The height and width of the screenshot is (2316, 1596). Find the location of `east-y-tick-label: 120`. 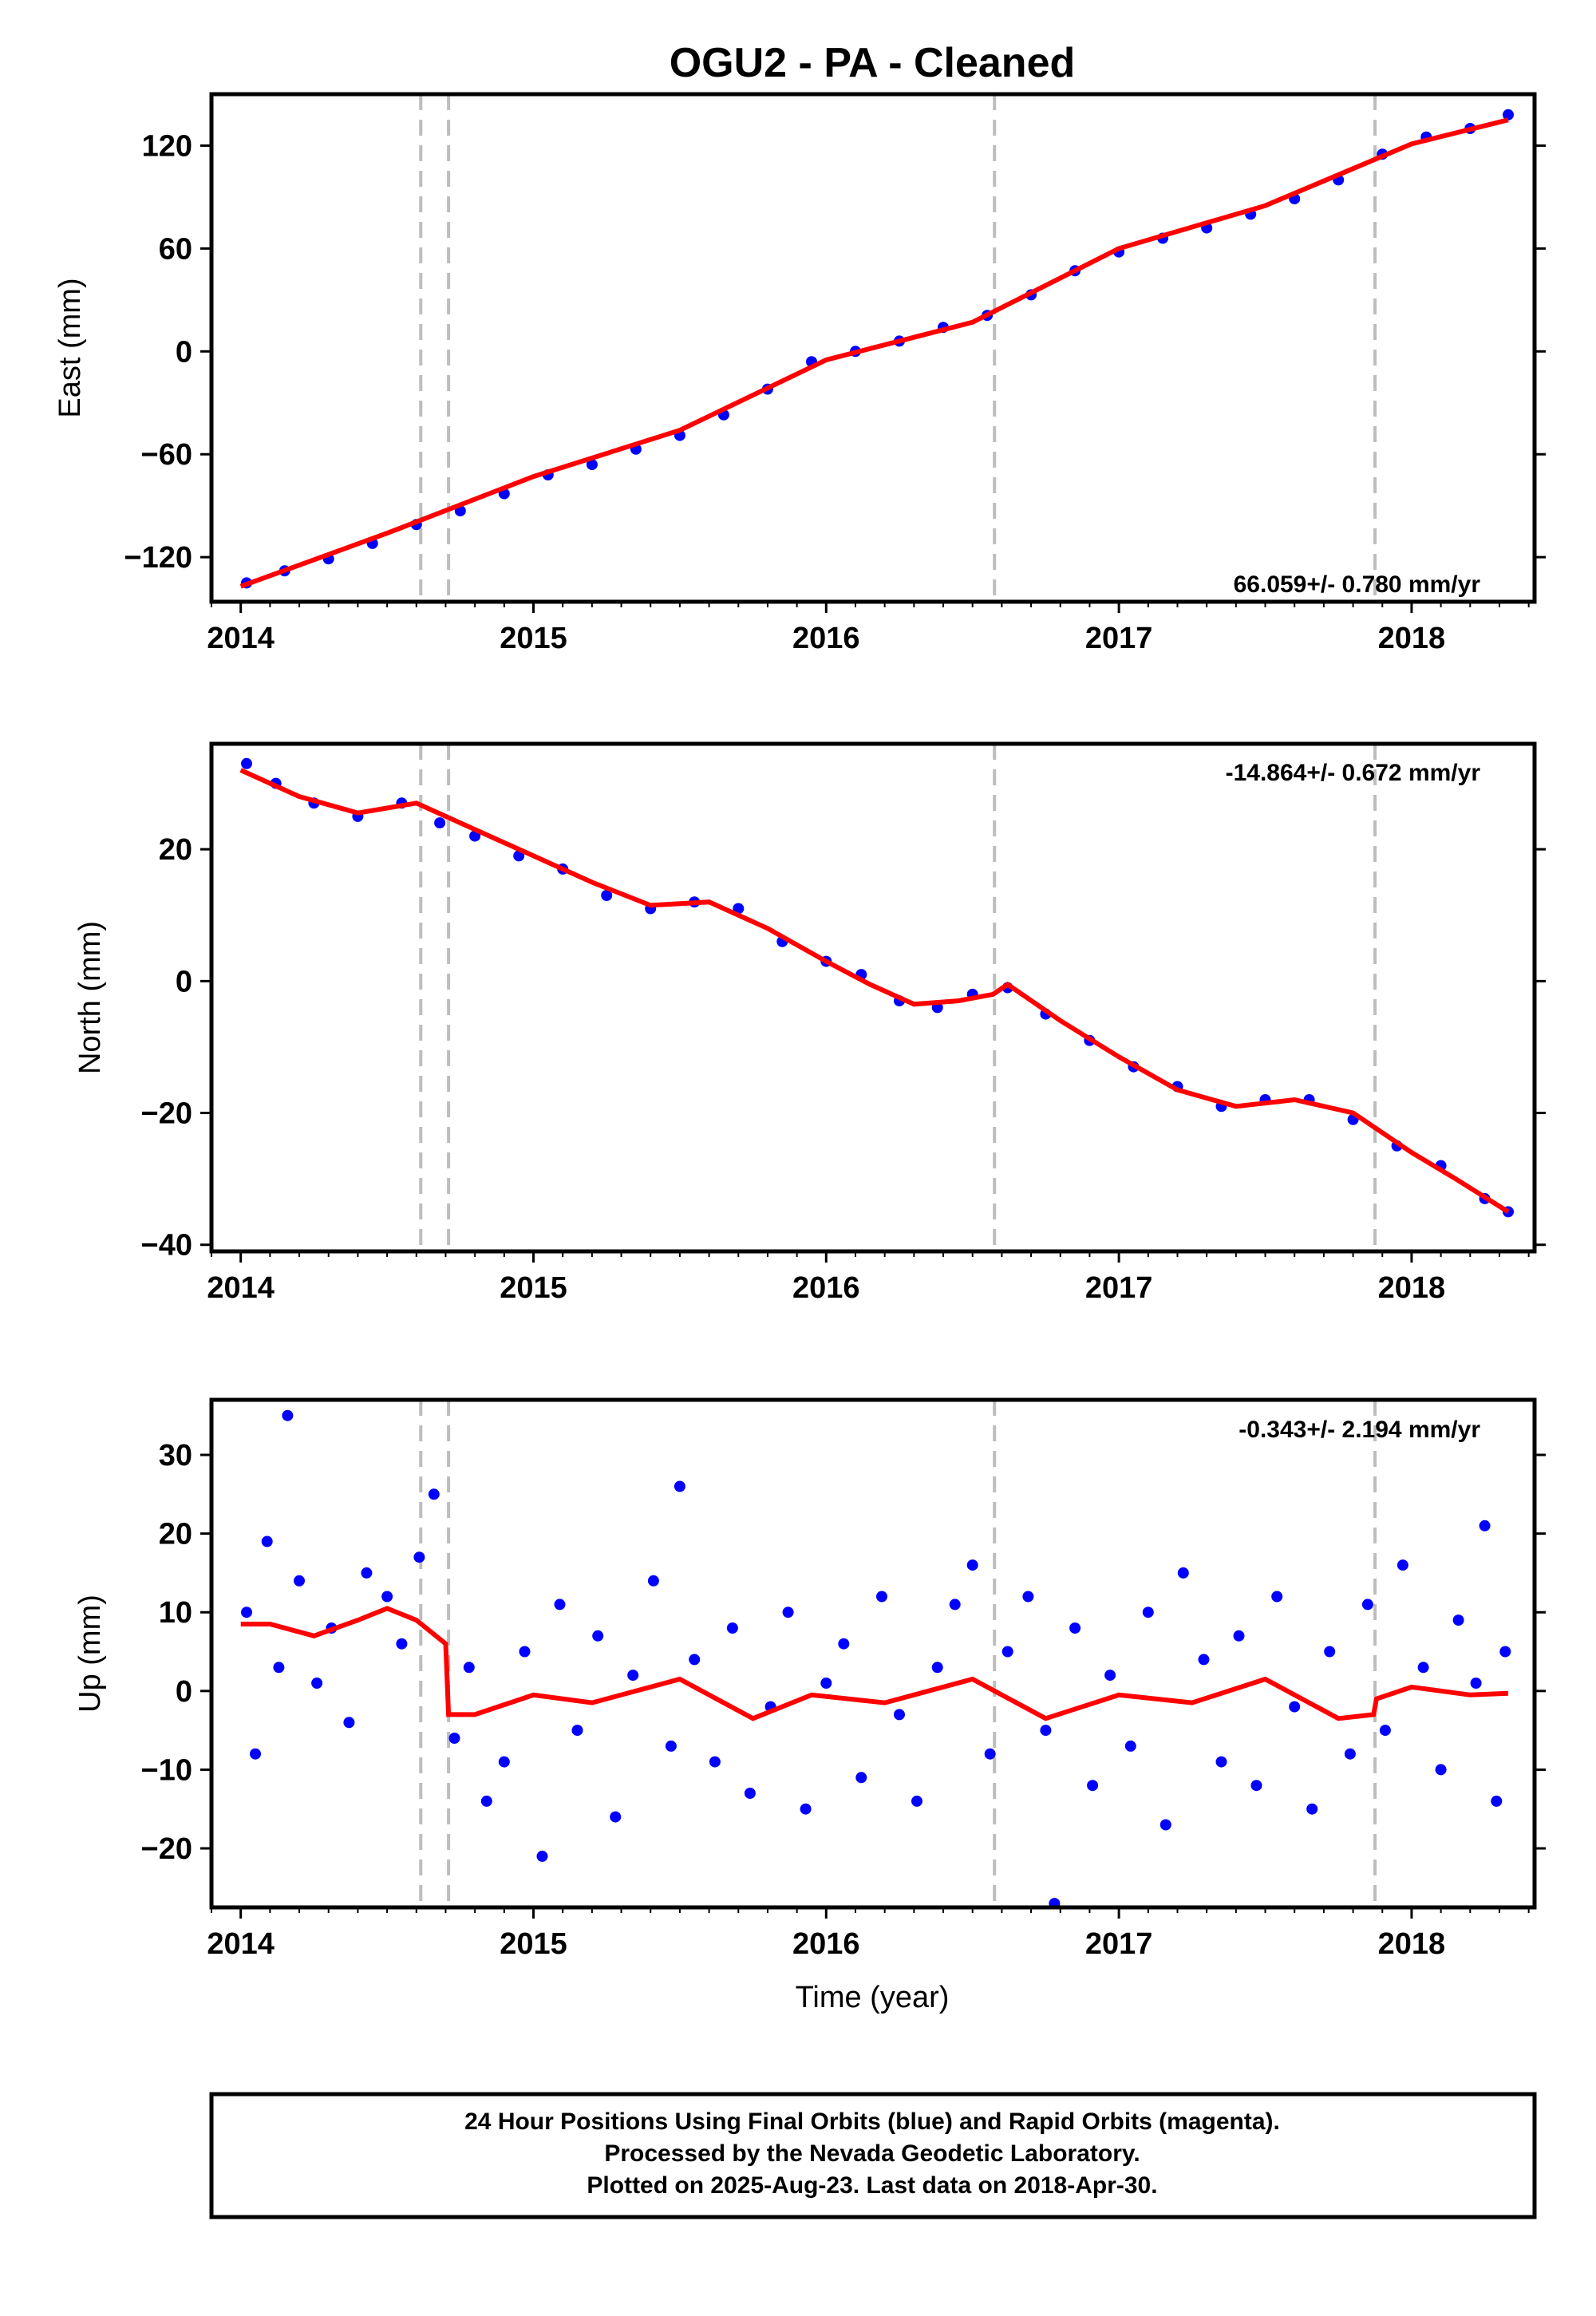

east-y-tick-label: 120 is located at coordinates (167, 146).